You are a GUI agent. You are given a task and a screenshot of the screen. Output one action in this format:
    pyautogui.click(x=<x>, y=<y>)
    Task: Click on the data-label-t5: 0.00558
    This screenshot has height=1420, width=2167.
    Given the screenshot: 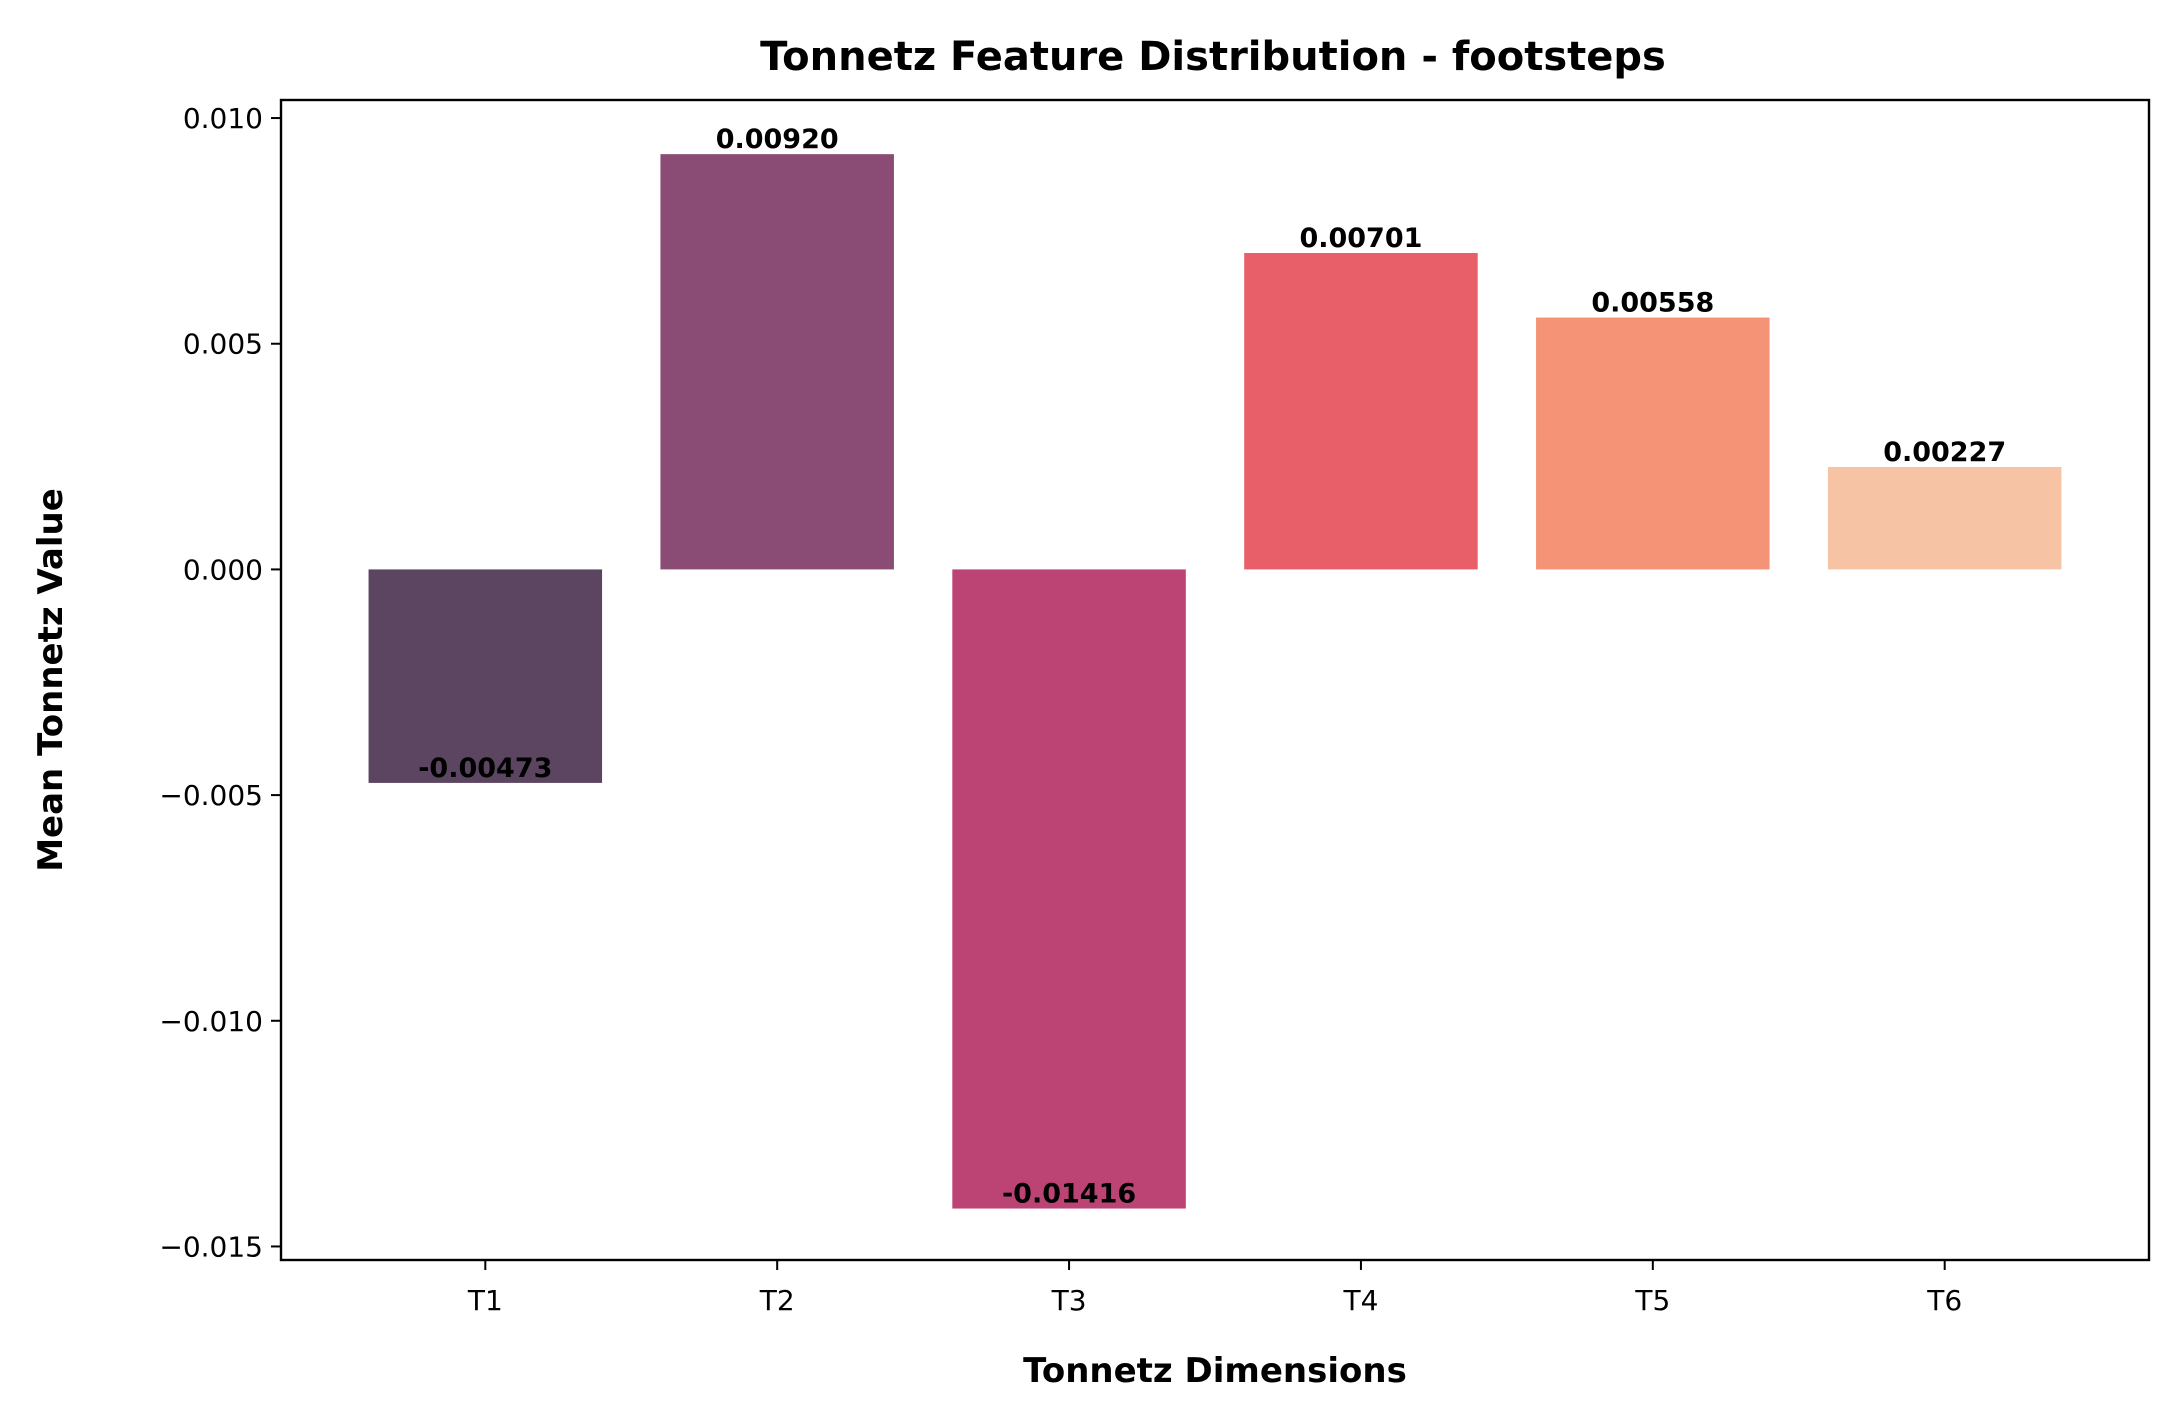 What is the action you would take?
    pyautogui.click(x=1652, y=303)
    